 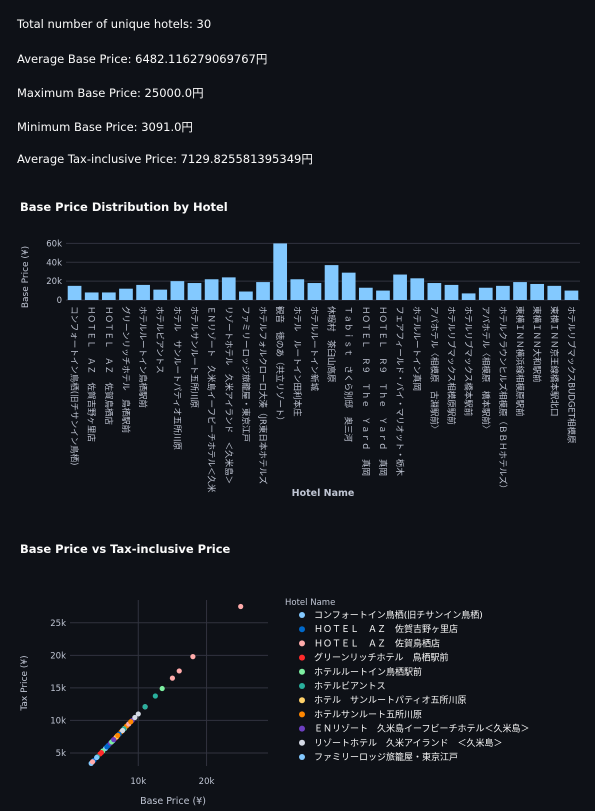 What do you see at coordinates (468, 361) in the screenshot?
I see `x-tick-label: ホテルリブマックス橋本駅前` at bounding box center [468, 361].